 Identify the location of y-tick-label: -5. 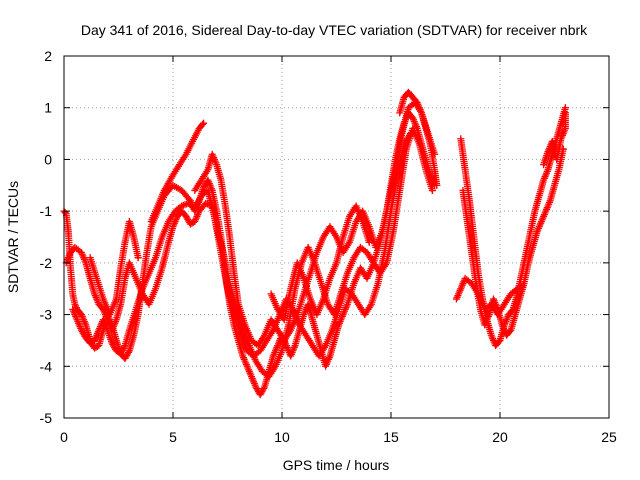
(46, 418).